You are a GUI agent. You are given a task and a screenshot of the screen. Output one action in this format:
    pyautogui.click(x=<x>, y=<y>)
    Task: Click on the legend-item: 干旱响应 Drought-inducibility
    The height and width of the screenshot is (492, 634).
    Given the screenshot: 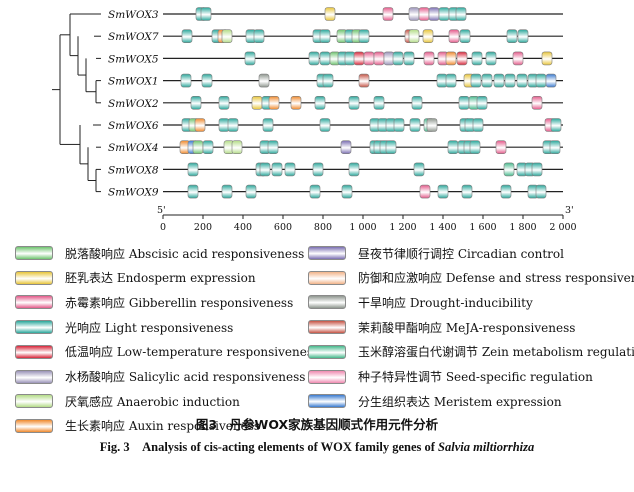 What is the action you would take?
    pyautogui.click(x=420, y=302)
    